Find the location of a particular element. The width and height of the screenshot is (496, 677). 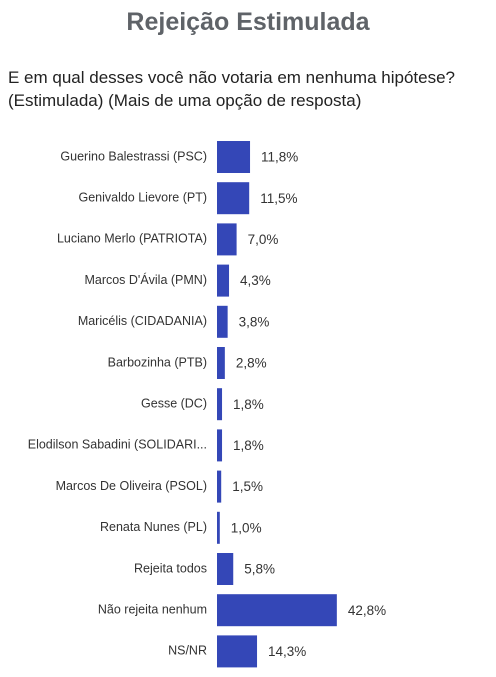

value-label: 11,8% is located at coordinates (279, 157).